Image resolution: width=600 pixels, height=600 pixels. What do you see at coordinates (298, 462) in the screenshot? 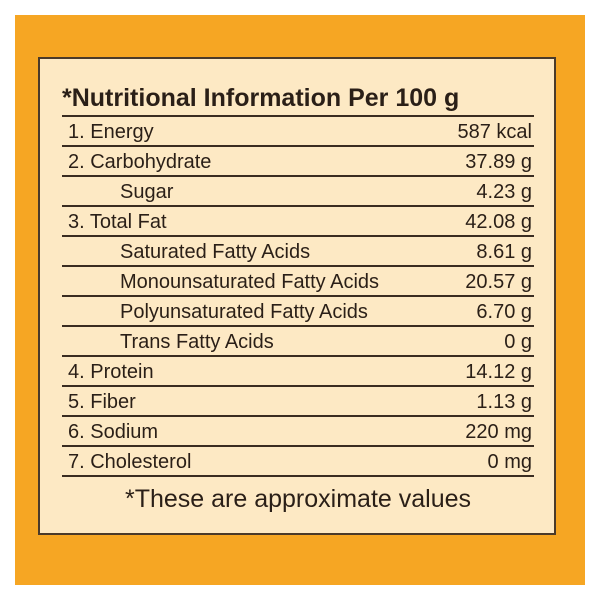
I see `row: 7. Cholesterol 0 mg` at bounding box center [298, 462].